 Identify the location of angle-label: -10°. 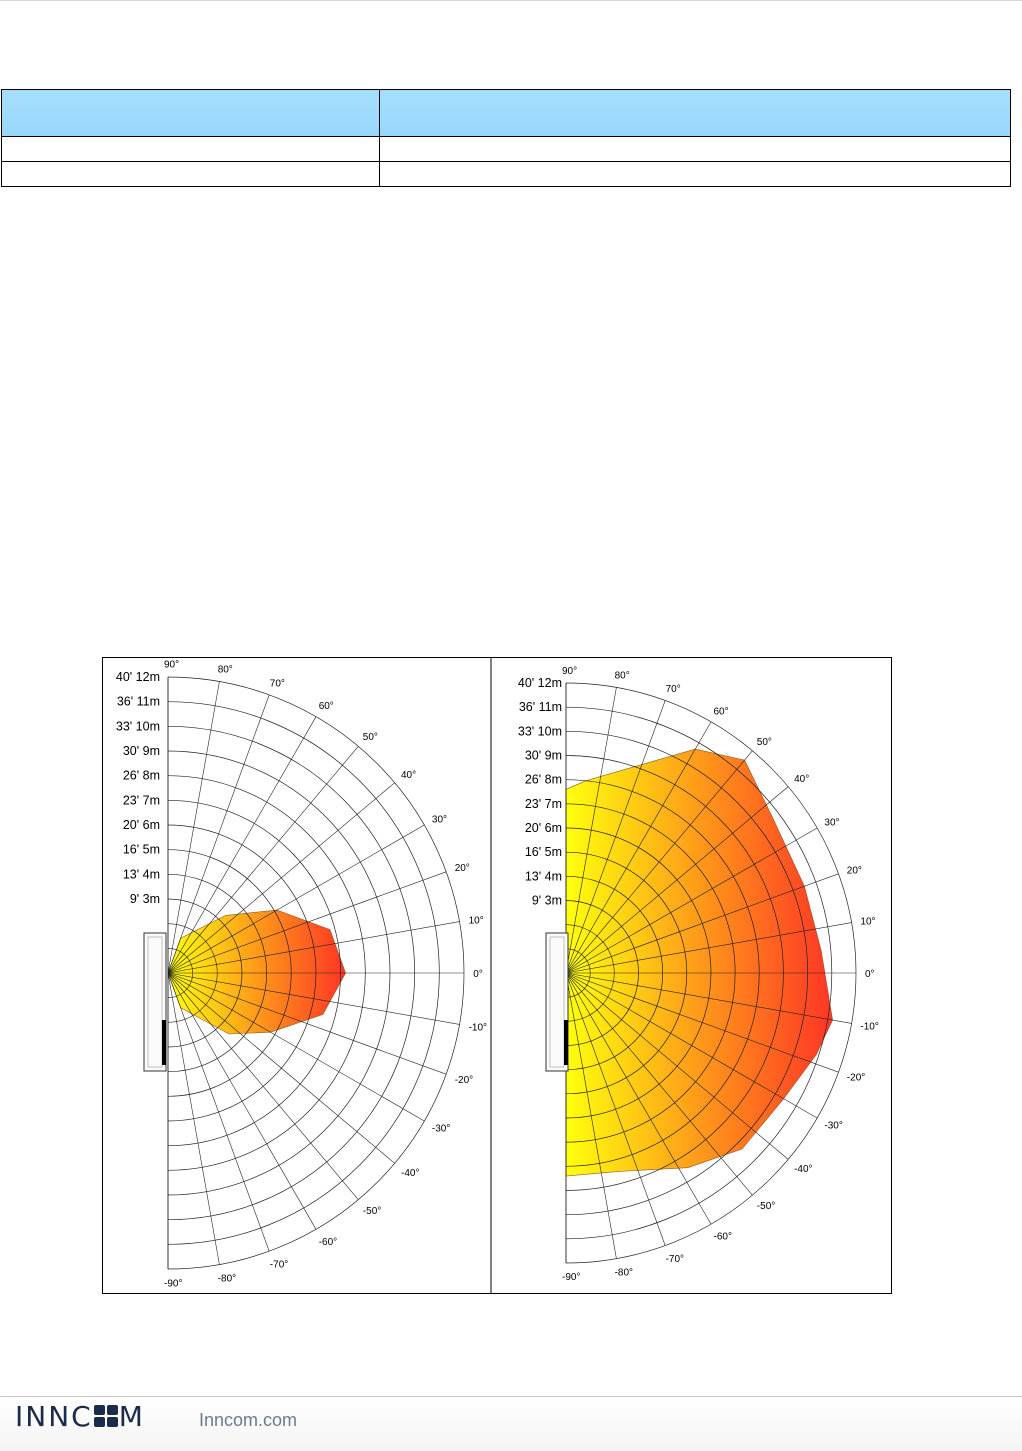
(478, 1028).